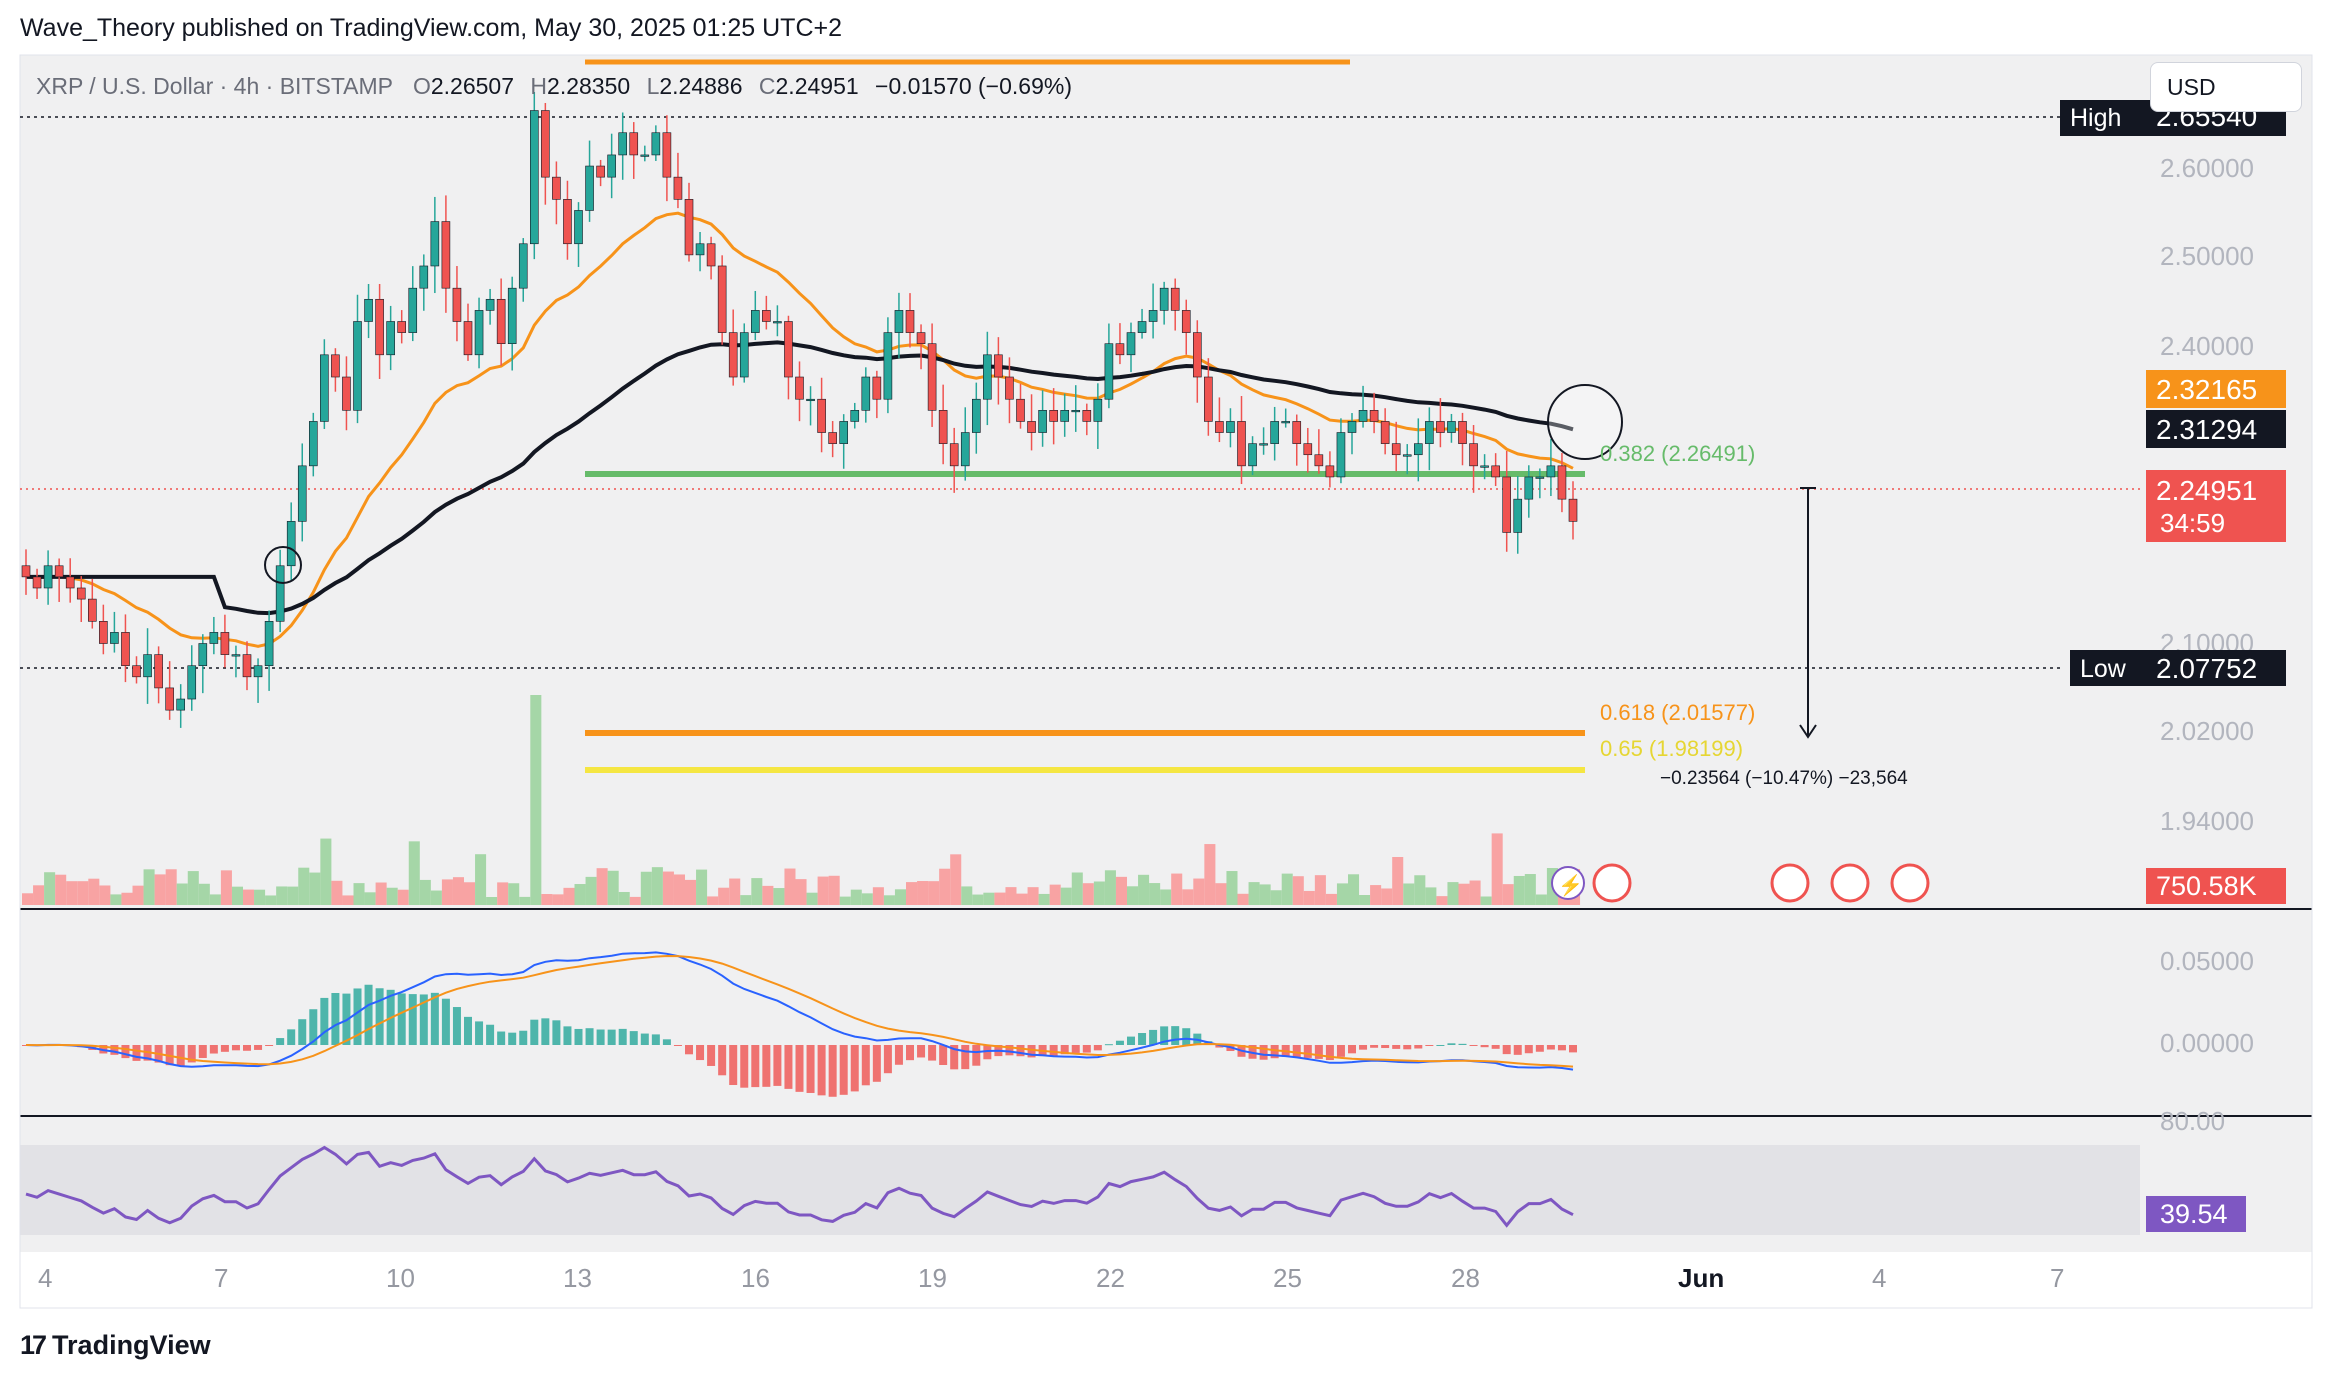 The height and width of the screenshot is (1378, 2332). What do you see at coordinates (2207, 731) in the screenshot?
I see `y-tick: 2.02000` at bounding box center [2207, 731].